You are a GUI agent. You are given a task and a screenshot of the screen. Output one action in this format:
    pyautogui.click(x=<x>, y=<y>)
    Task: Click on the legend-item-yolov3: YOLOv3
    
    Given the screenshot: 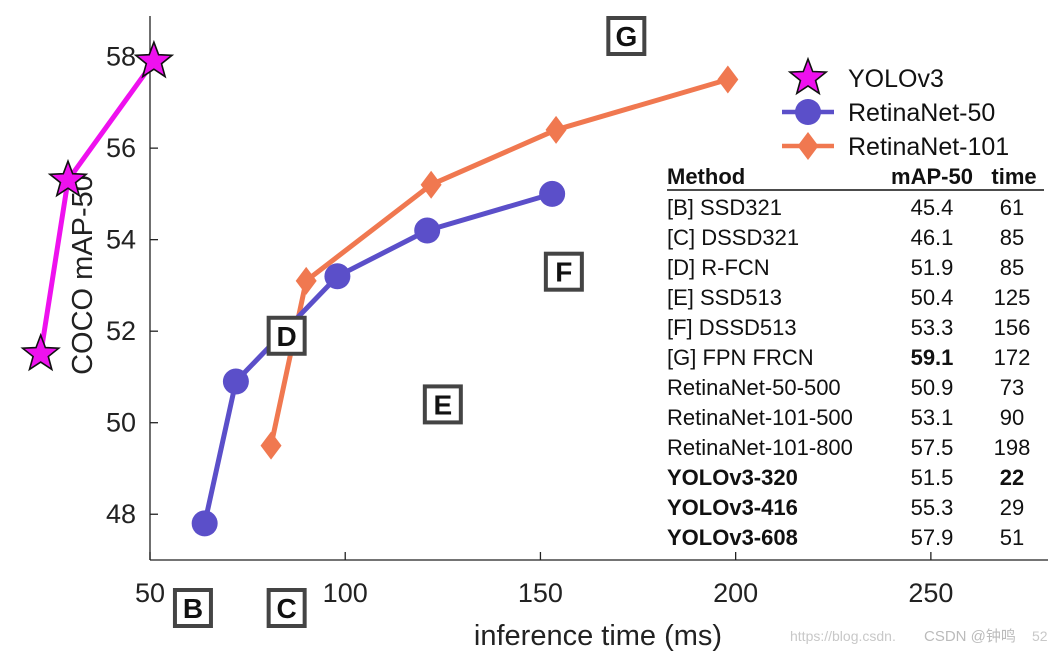 What is the action you would take?
    pyautogui.click(x=865, y=76)
    